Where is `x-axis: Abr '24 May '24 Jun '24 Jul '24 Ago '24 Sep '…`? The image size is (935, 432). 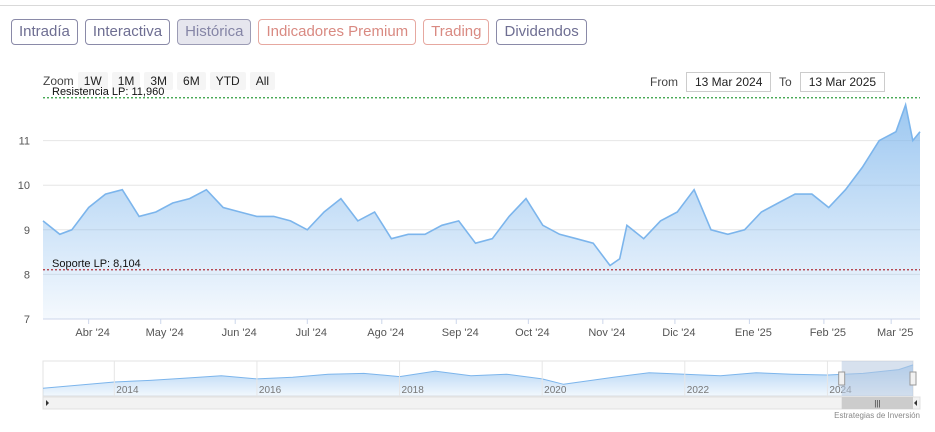 x-axis: Abr '24 May '24 Jun '24 Jul '24 Ago '24 Sep '… is located at coordinates (481, 328).